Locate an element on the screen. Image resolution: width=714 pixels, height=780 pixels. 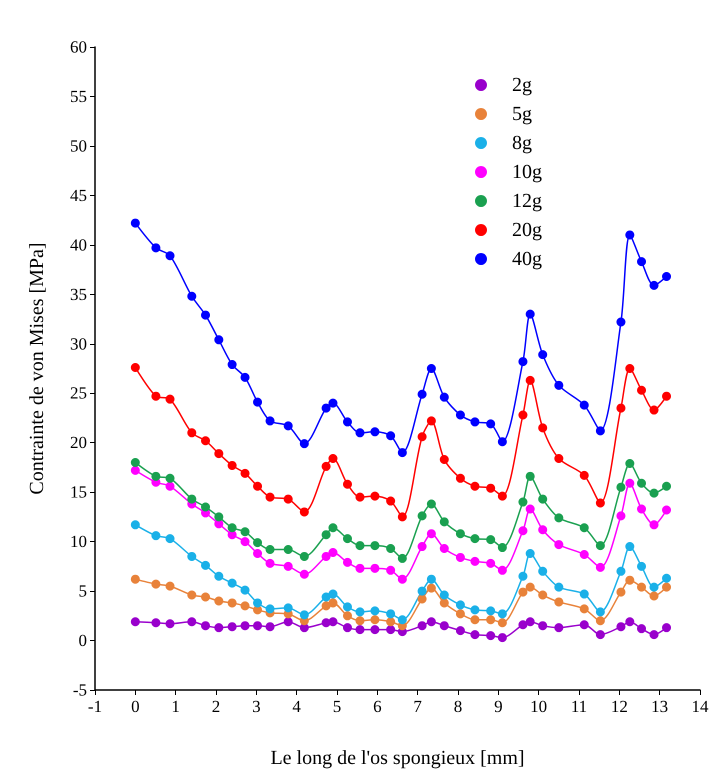
x-tick-label: 2 is located at coordinates (216, 706).